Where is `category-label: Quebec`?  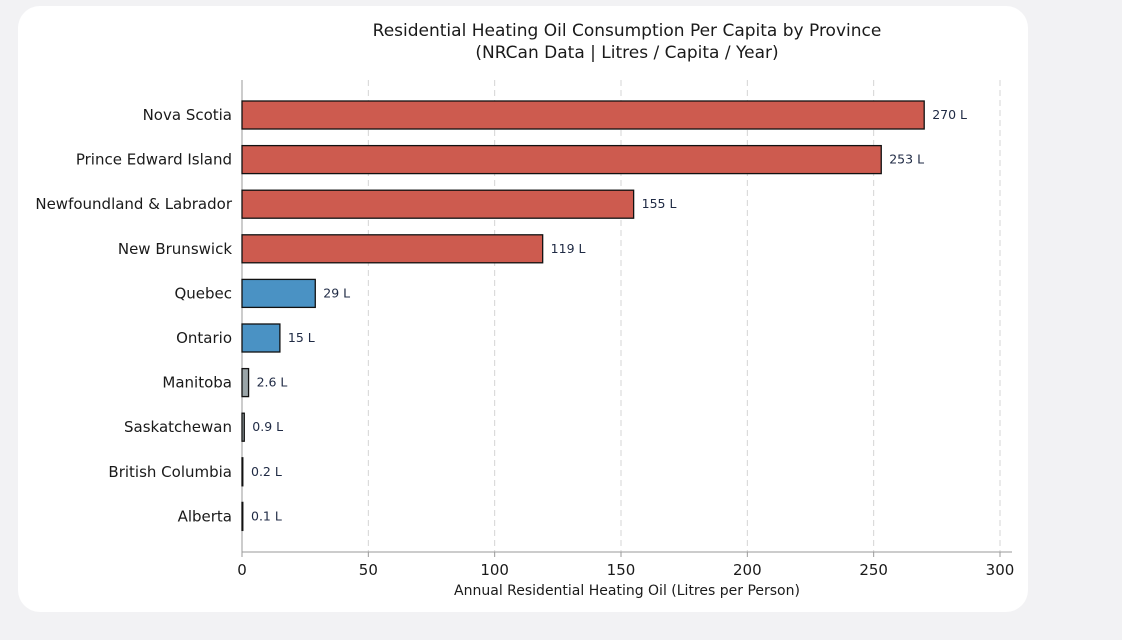
category-label: Quebec is located at coordinates (203, 293).